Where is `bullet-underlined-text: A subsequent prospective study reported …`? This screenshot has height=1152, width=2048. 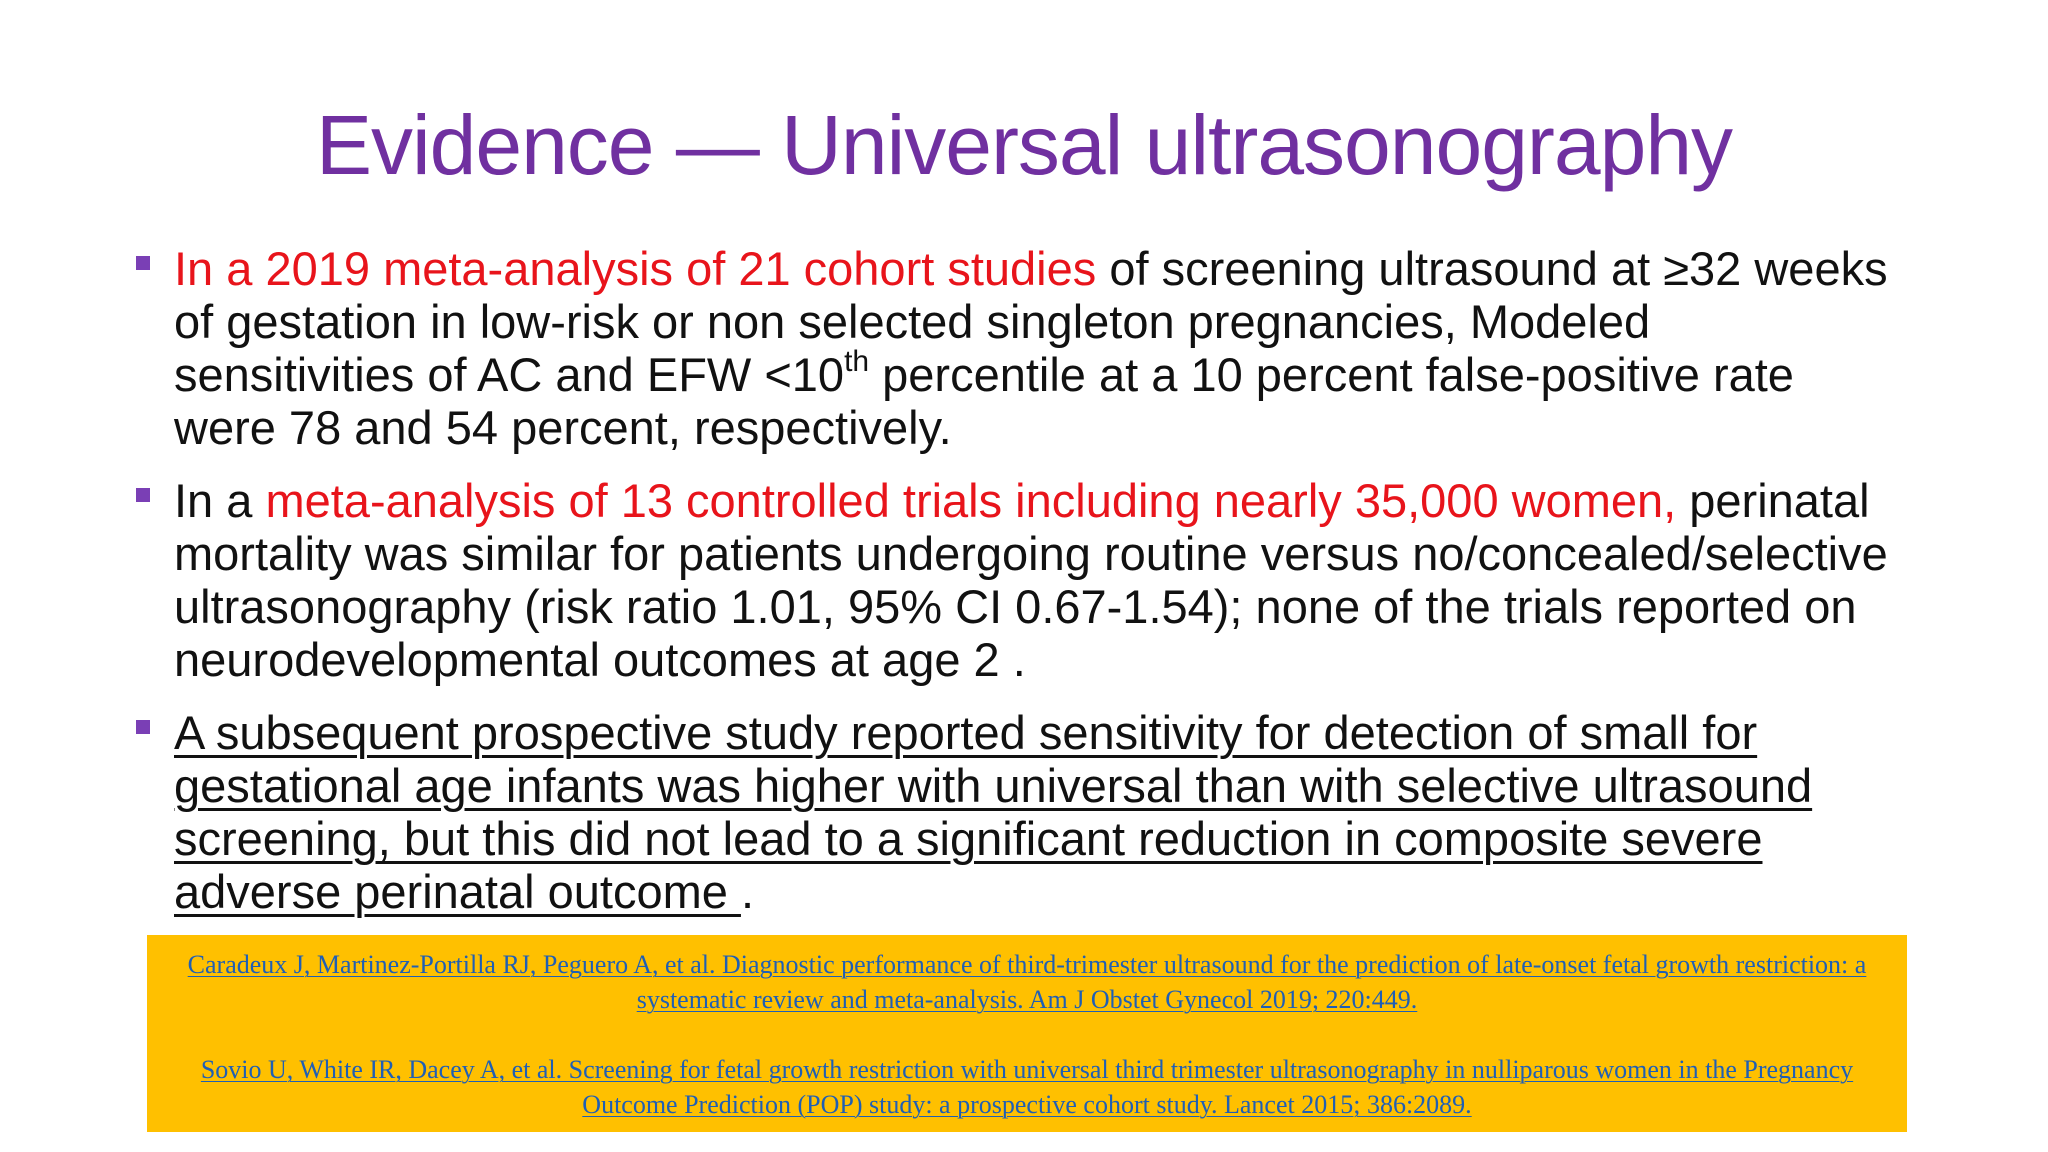 bullet-underlined-text: A subsequent prospective study reported … is located at coordinates (993, 812).